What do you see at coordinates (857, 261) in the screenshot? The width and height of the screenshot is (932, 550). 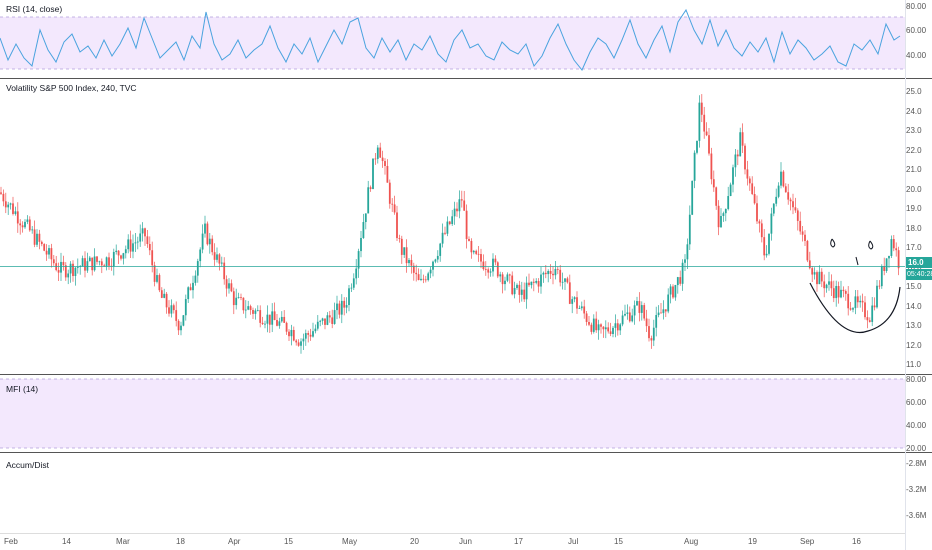 I see `drawing-nose` at bounding box center [857, 261].